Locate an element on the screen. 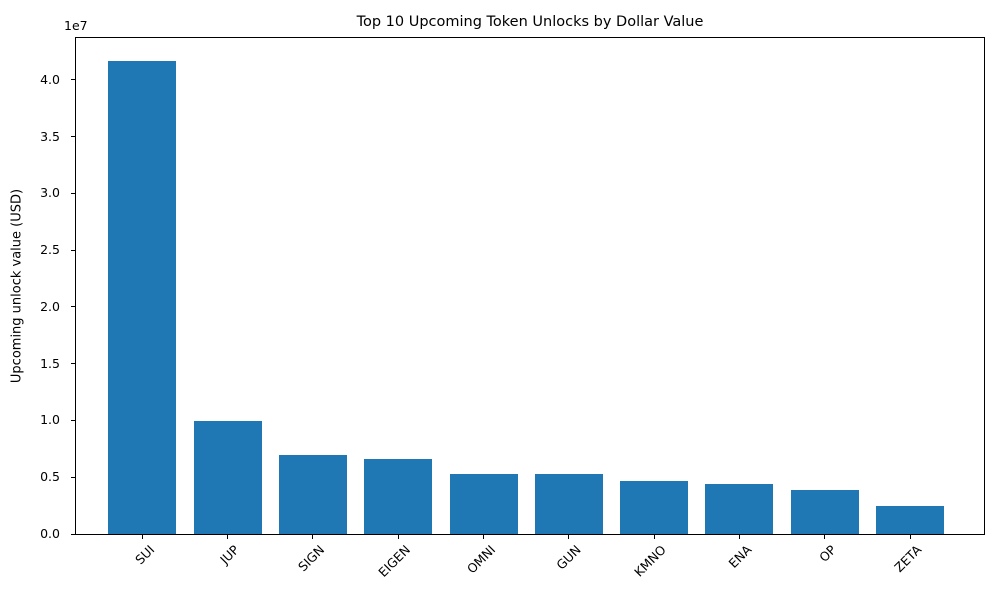 This screenshot has height=600, width=1000. x-tick-label-ena: ENA is located at coordinates (739, 556).